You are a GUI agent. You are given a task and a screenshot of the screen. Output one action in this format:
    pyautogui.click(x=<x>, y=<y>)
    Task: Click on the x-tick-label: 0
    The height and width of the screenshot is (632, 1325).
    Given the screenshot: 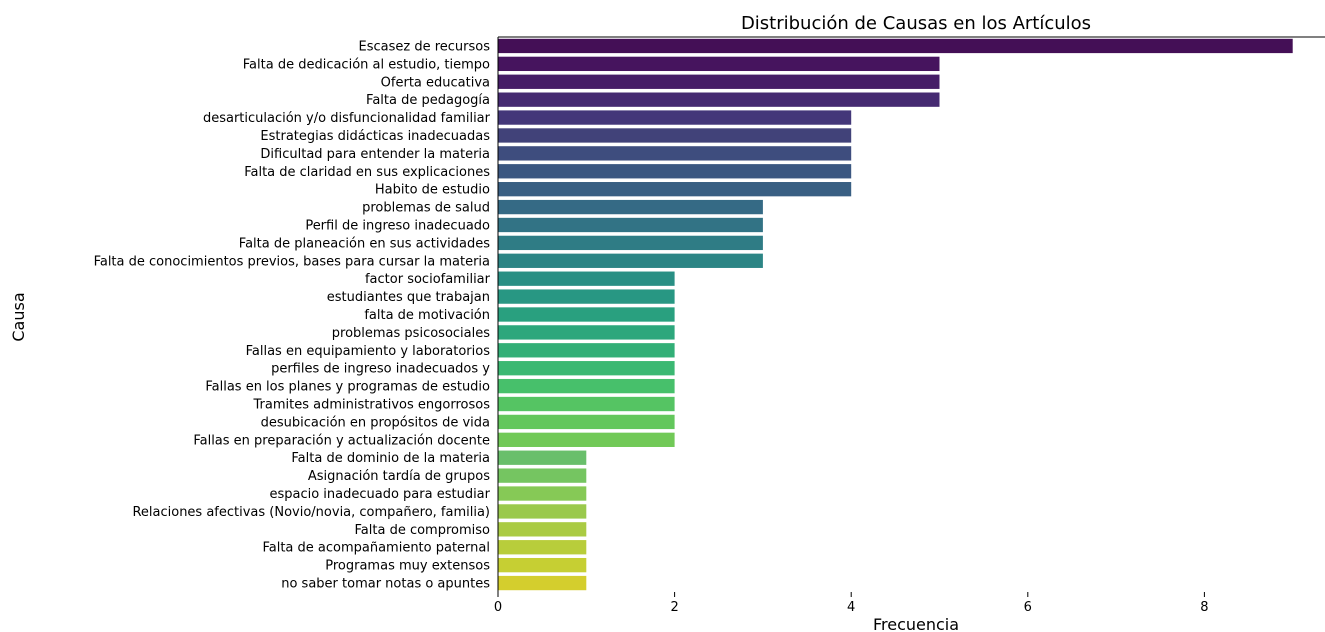 What is the action you would take?
    pyautogui.click(x=498, y=607)
    